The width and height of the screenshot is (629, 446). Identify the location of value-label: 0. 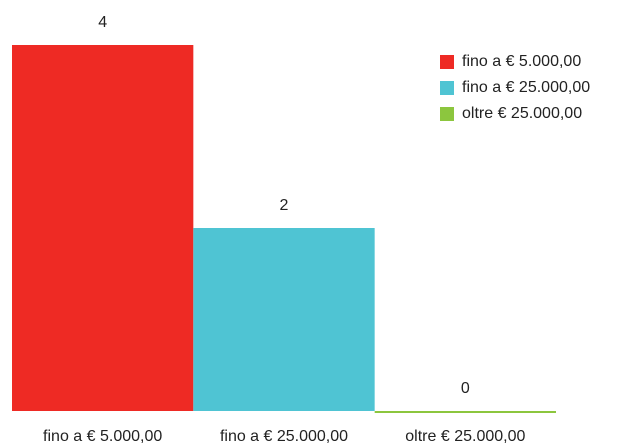
(465, 388).